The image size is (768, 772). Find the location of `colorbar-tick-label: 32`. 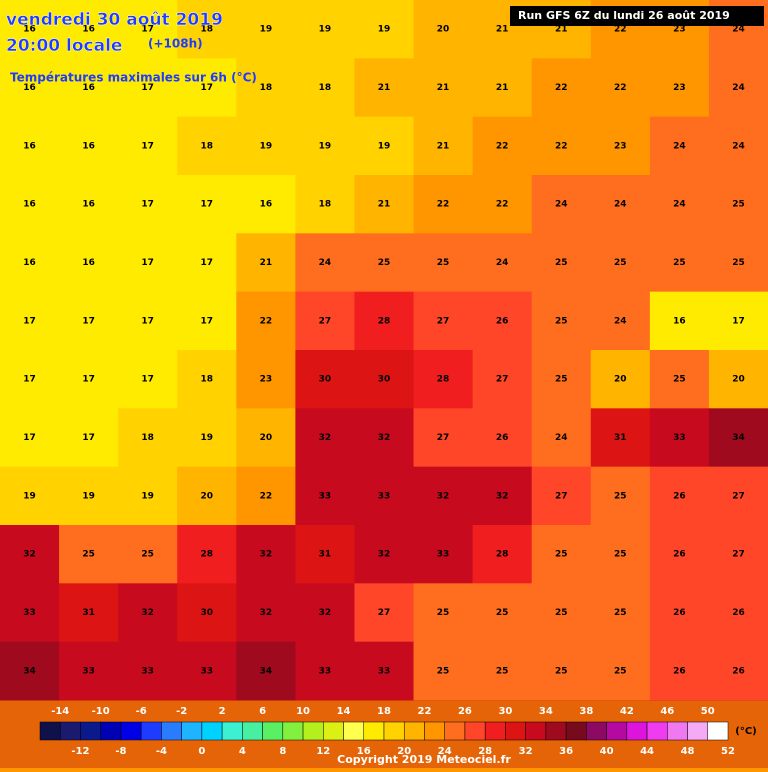

colorbar-tick-label: 32 is located at coordinates (526, 751).